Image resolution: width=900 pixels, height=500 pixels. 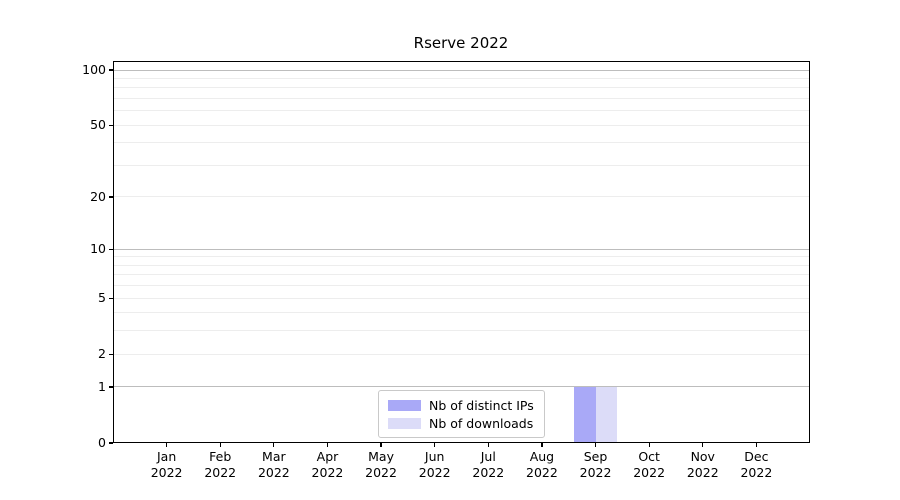 What do you see at coordinates (404, 405) in the screenshot?
I see `legend-swatch-distinct-ips` at bounding box center [404, 405].